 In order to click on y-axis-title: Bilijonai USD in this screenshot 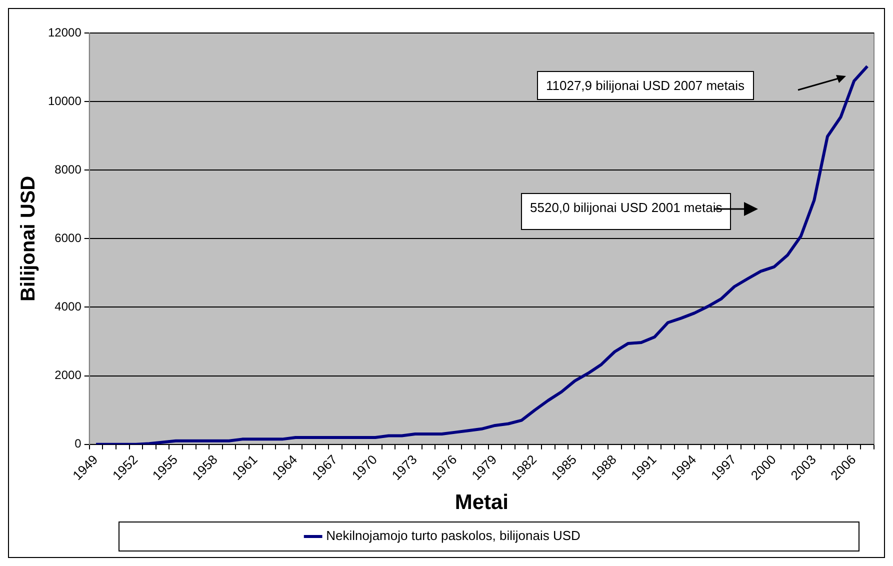, I will do `click(29, 239)`.